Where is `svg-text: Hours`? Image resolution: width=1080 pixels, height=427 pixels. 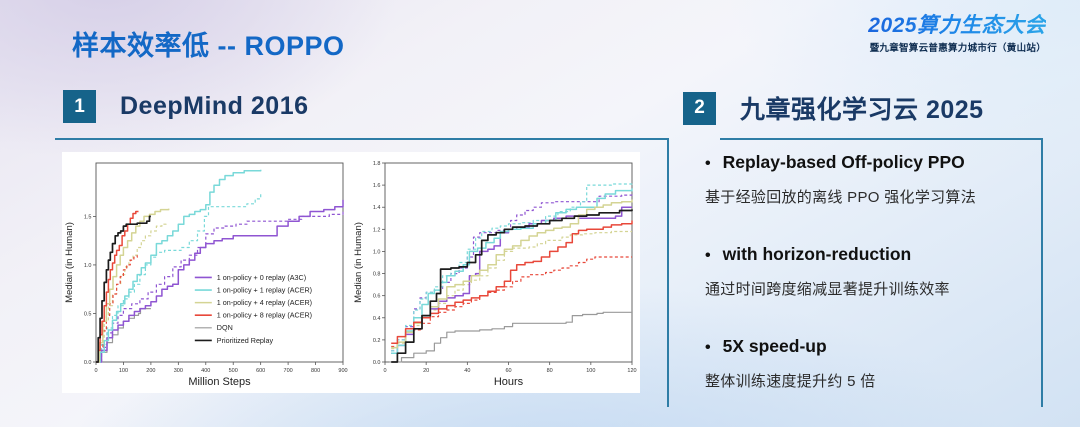
svg-text: Hours is located at coordinates (509, 382).